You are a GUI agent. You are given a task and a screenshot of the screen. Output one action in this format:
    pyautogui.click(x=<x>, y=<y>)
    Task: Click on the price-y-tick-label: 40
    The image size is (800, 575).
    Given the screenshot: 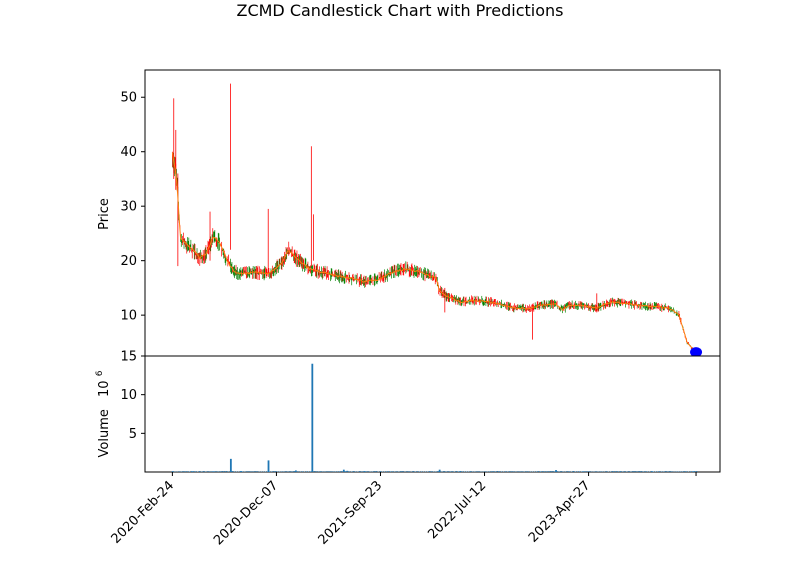 What is the action you would take?
    pyautogui.click(x=128, y=152)
    